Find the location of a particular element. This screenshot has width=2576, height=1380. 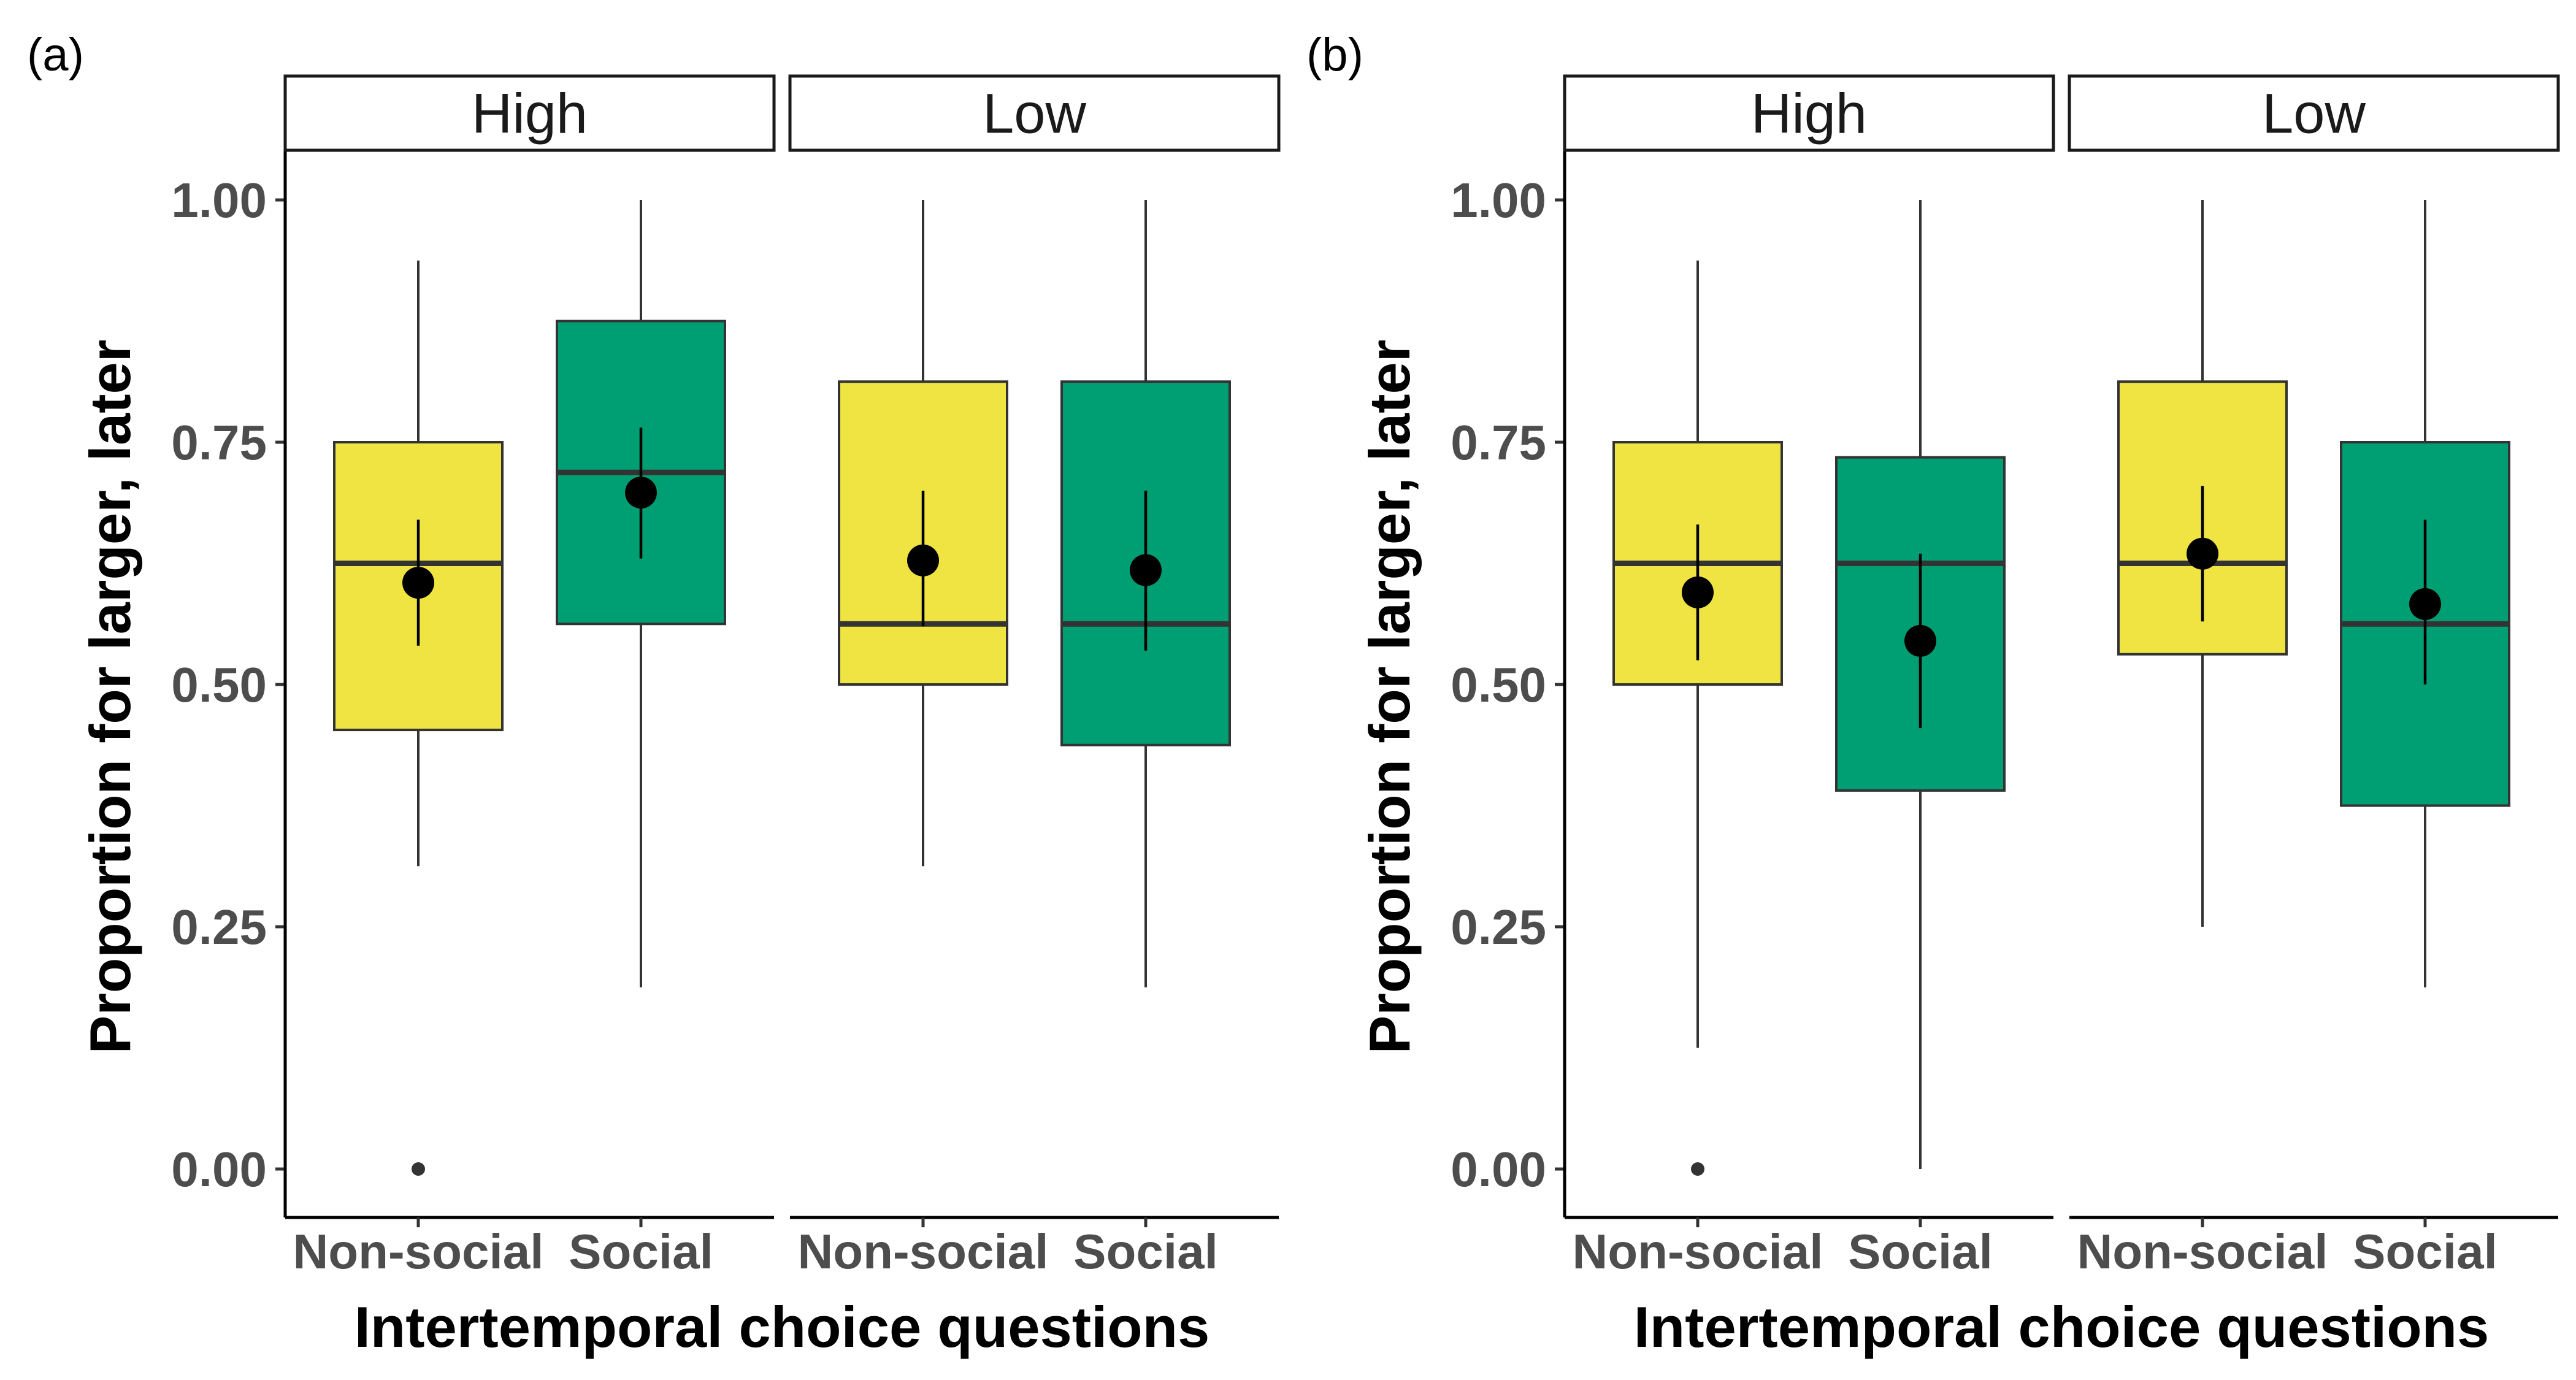

panel-label: (a) is located at coordinates (55, 55).